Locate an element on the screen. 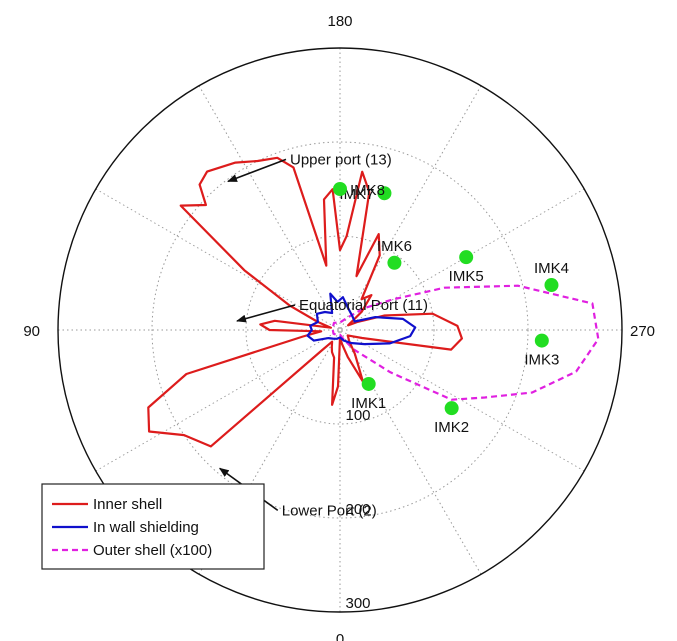 The image size is (677, 641). annotation-equatorial-port-11: Equatorial Port (11) is located at coordinates (363, 305).